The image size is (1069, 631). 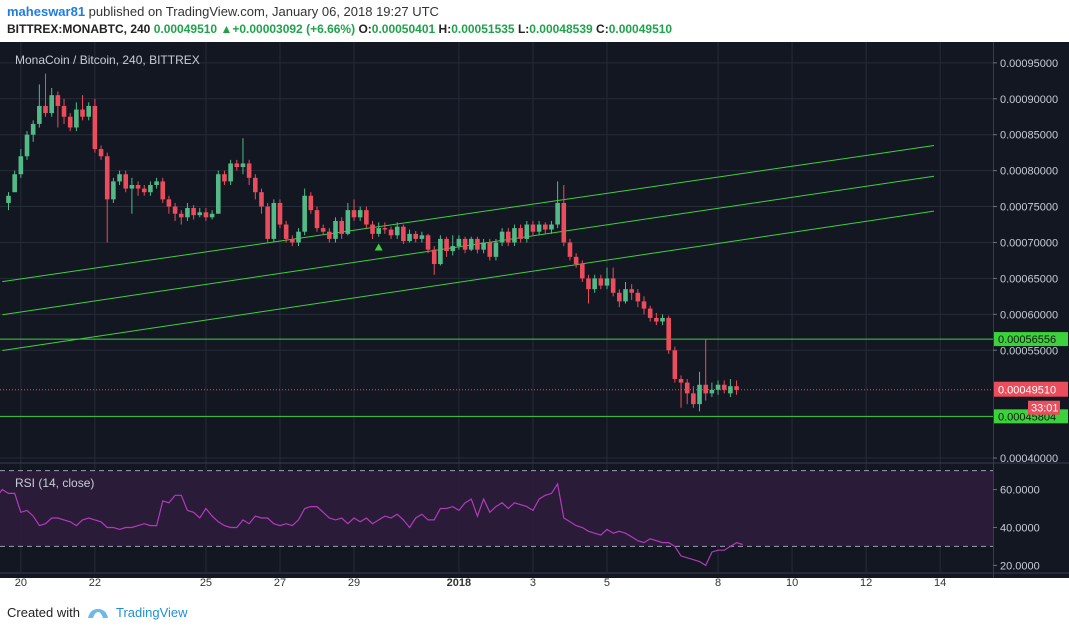 I want to click on rsi-tick-label: 60.0000, so click(x=1020, y=491).